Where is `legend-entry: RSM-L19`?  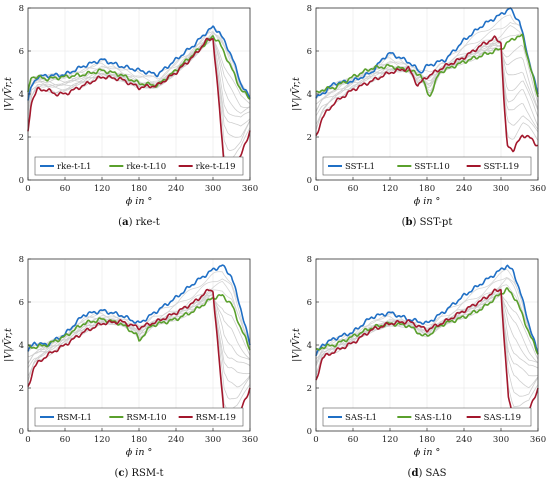
legend-entry: RSM-L19 is located at coordinates (216, 418).